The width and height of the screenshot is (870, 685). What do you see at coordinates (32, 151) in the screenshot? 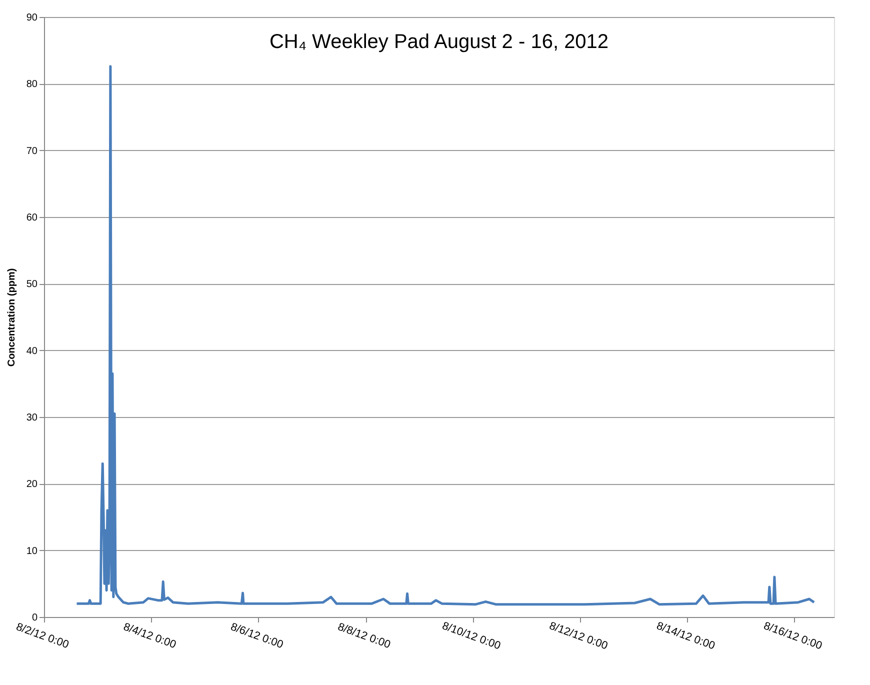
I see `y-tick-label: 70` at bounding box center [32, 151].